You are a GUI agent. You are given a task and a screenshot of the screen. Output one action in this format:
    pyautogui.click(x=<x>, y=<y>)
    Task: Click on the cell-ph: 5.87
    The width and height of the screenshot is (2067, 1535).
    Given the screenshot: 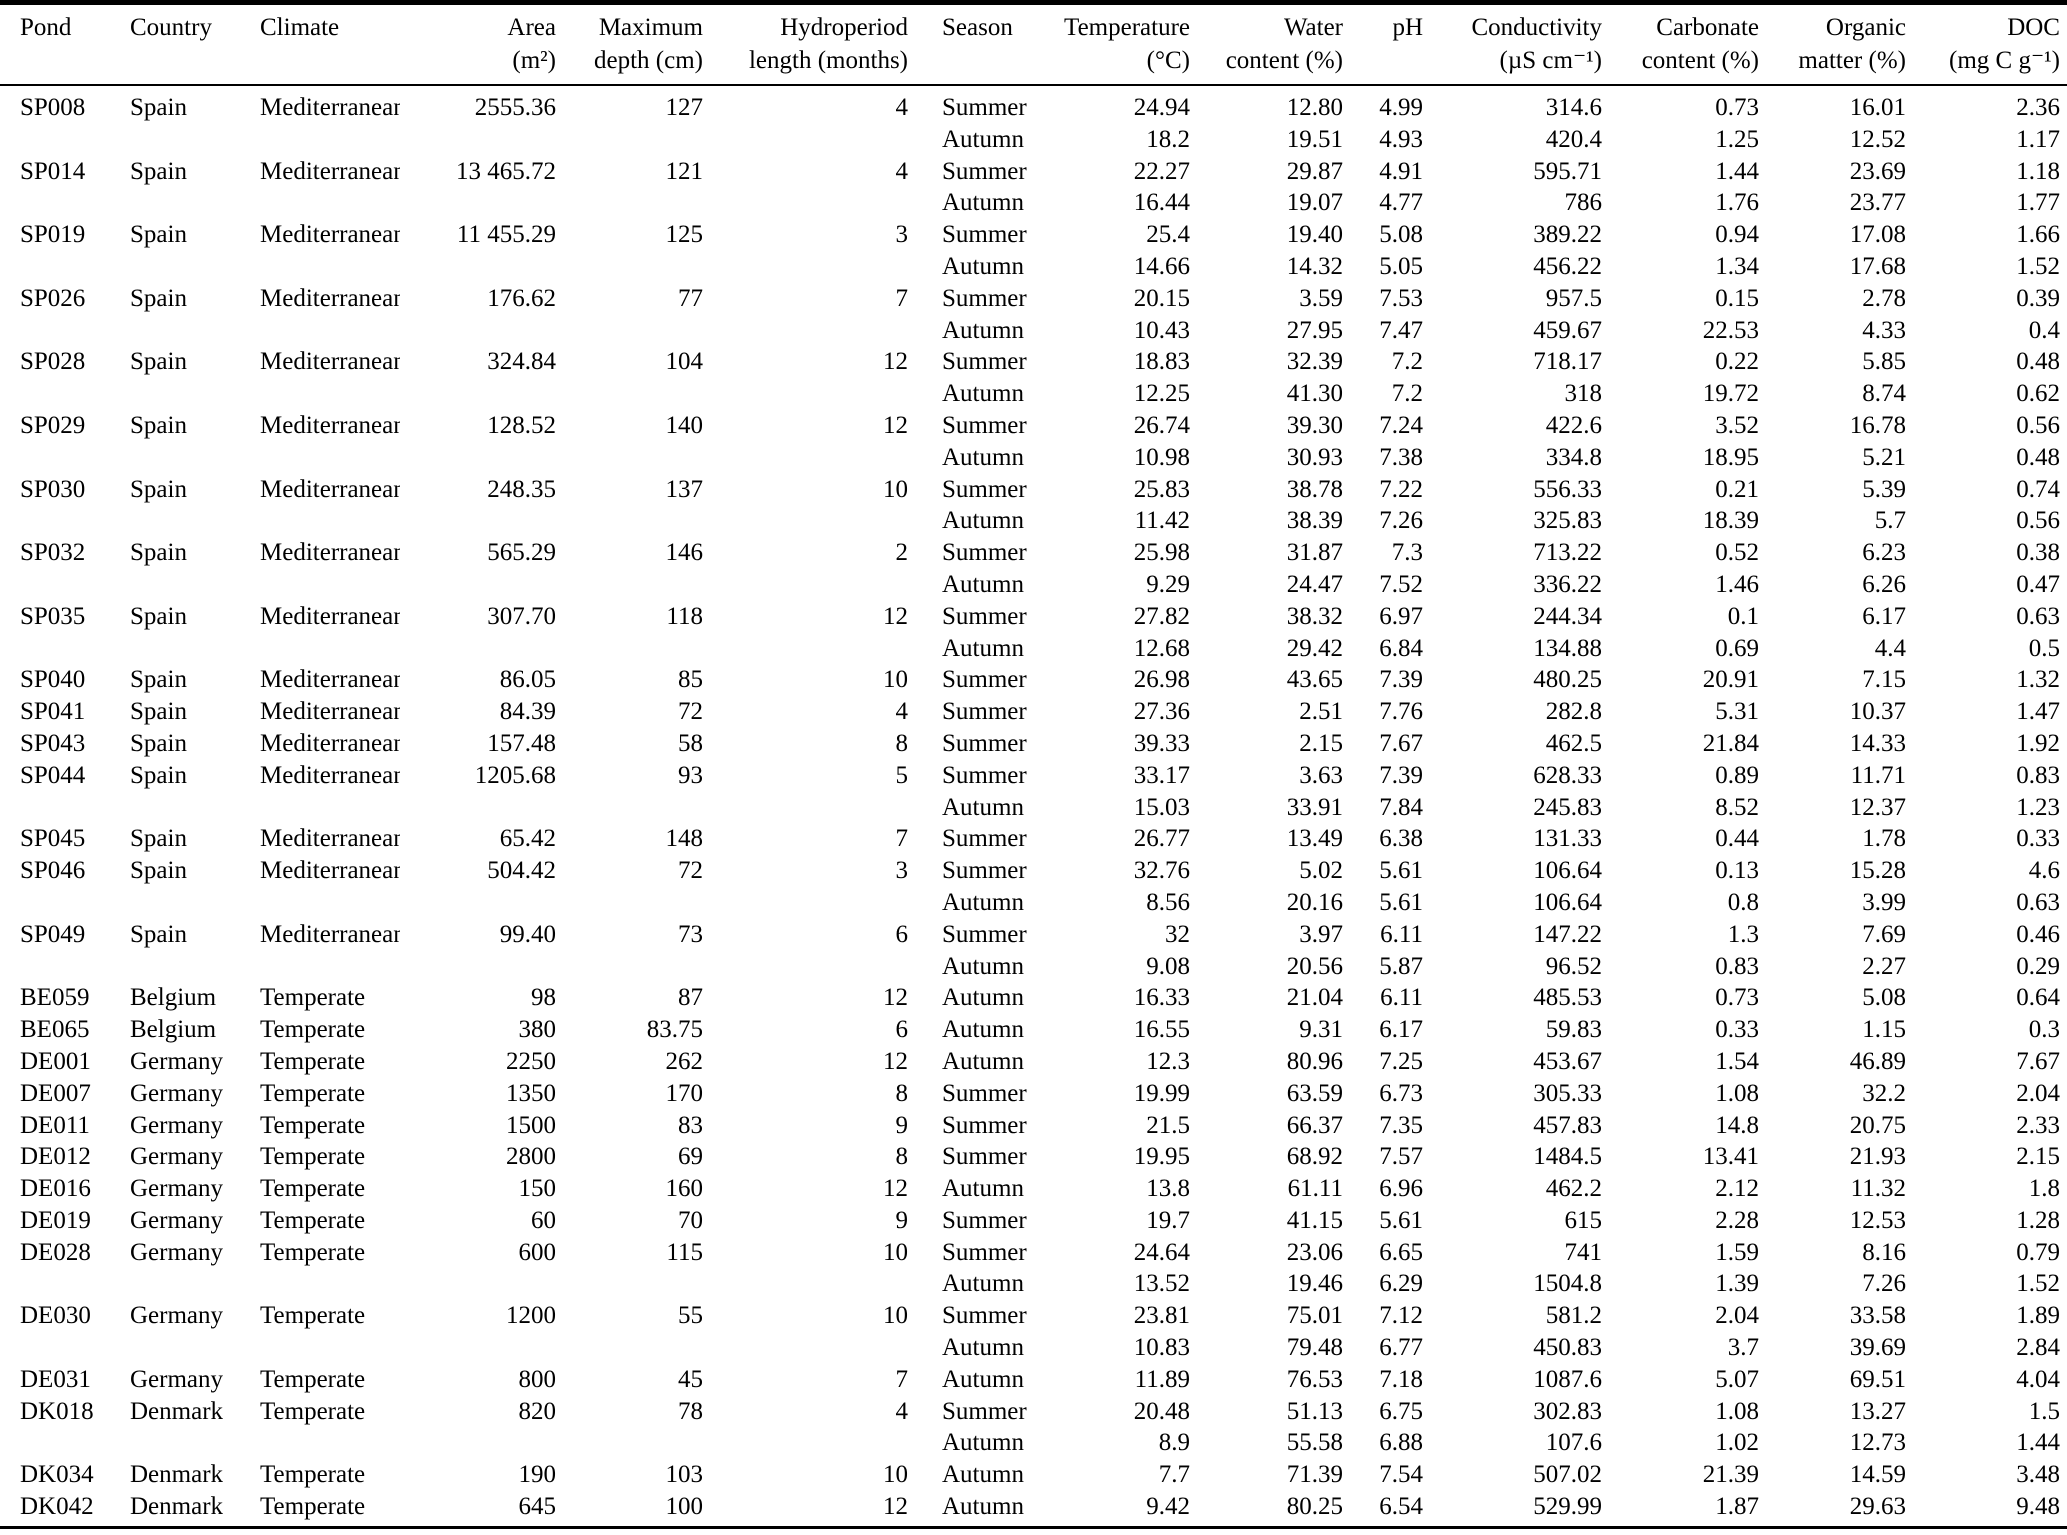 What is the action you would take?
    pyautogui.click(x=1401, y=966)
    